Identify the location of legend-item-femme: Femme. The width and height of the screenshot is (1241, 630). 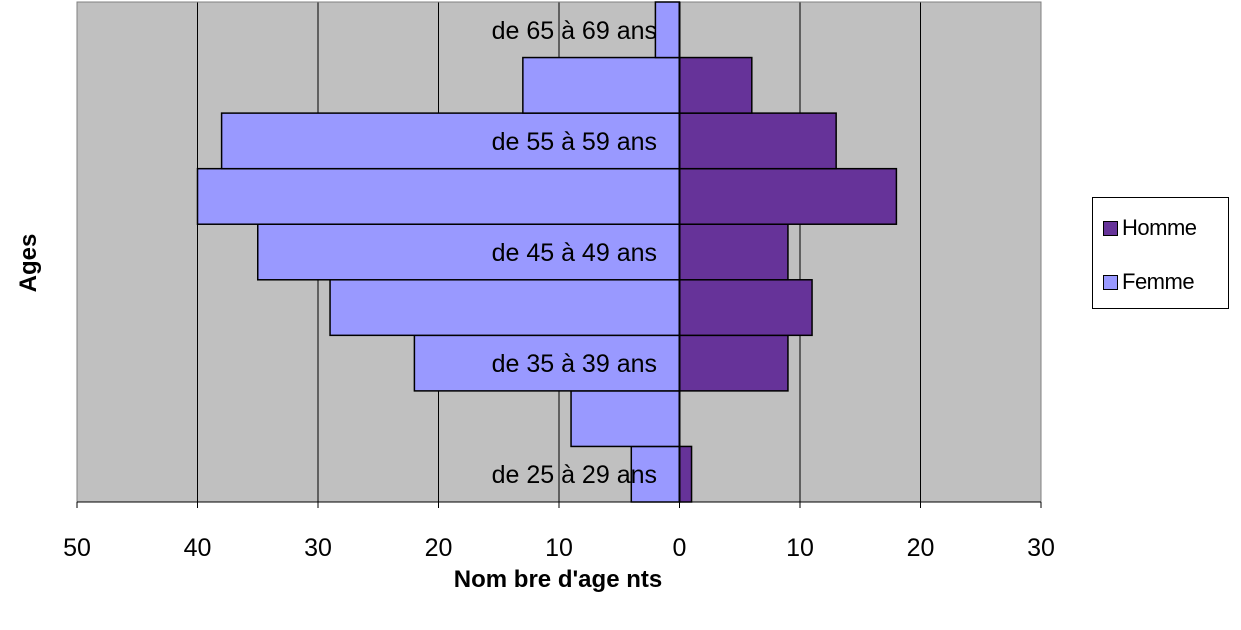
(1149, 282).